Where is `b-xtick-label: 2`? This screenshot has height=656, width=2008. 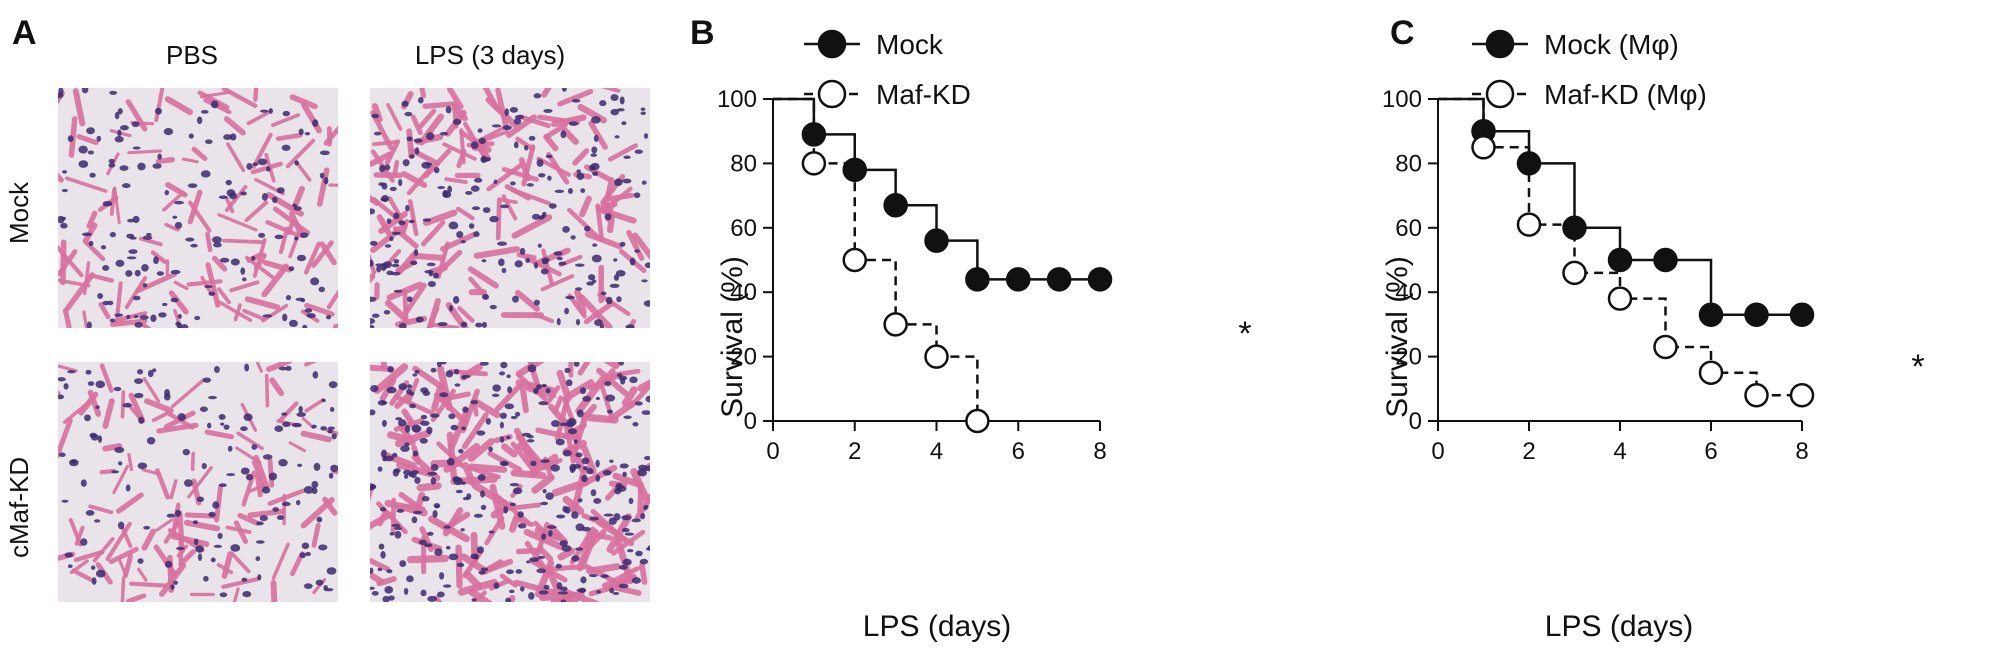
b-xtick-label: 2 is located at coordinates (854, 451).